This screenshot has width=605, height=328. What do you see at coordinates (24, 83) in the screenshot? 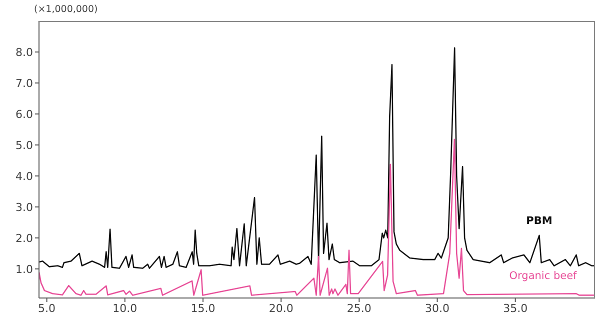
I see `y-tick-label: 7.0` at bounding box center [24, 83].